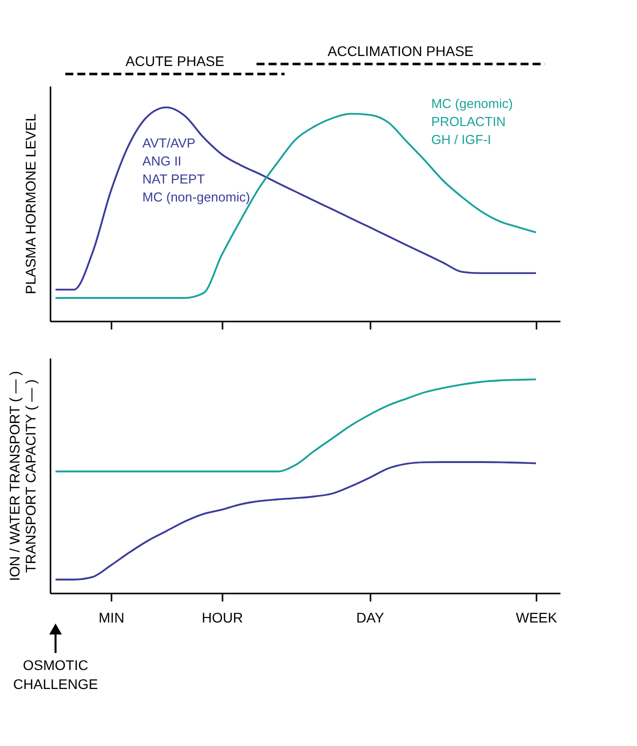  What do you see at coordinates (472, 121) in the screenshot?
I see `series-label: MC (genomic) PROLACTIN GH / IGF-I` at bounding box center [472, 121].